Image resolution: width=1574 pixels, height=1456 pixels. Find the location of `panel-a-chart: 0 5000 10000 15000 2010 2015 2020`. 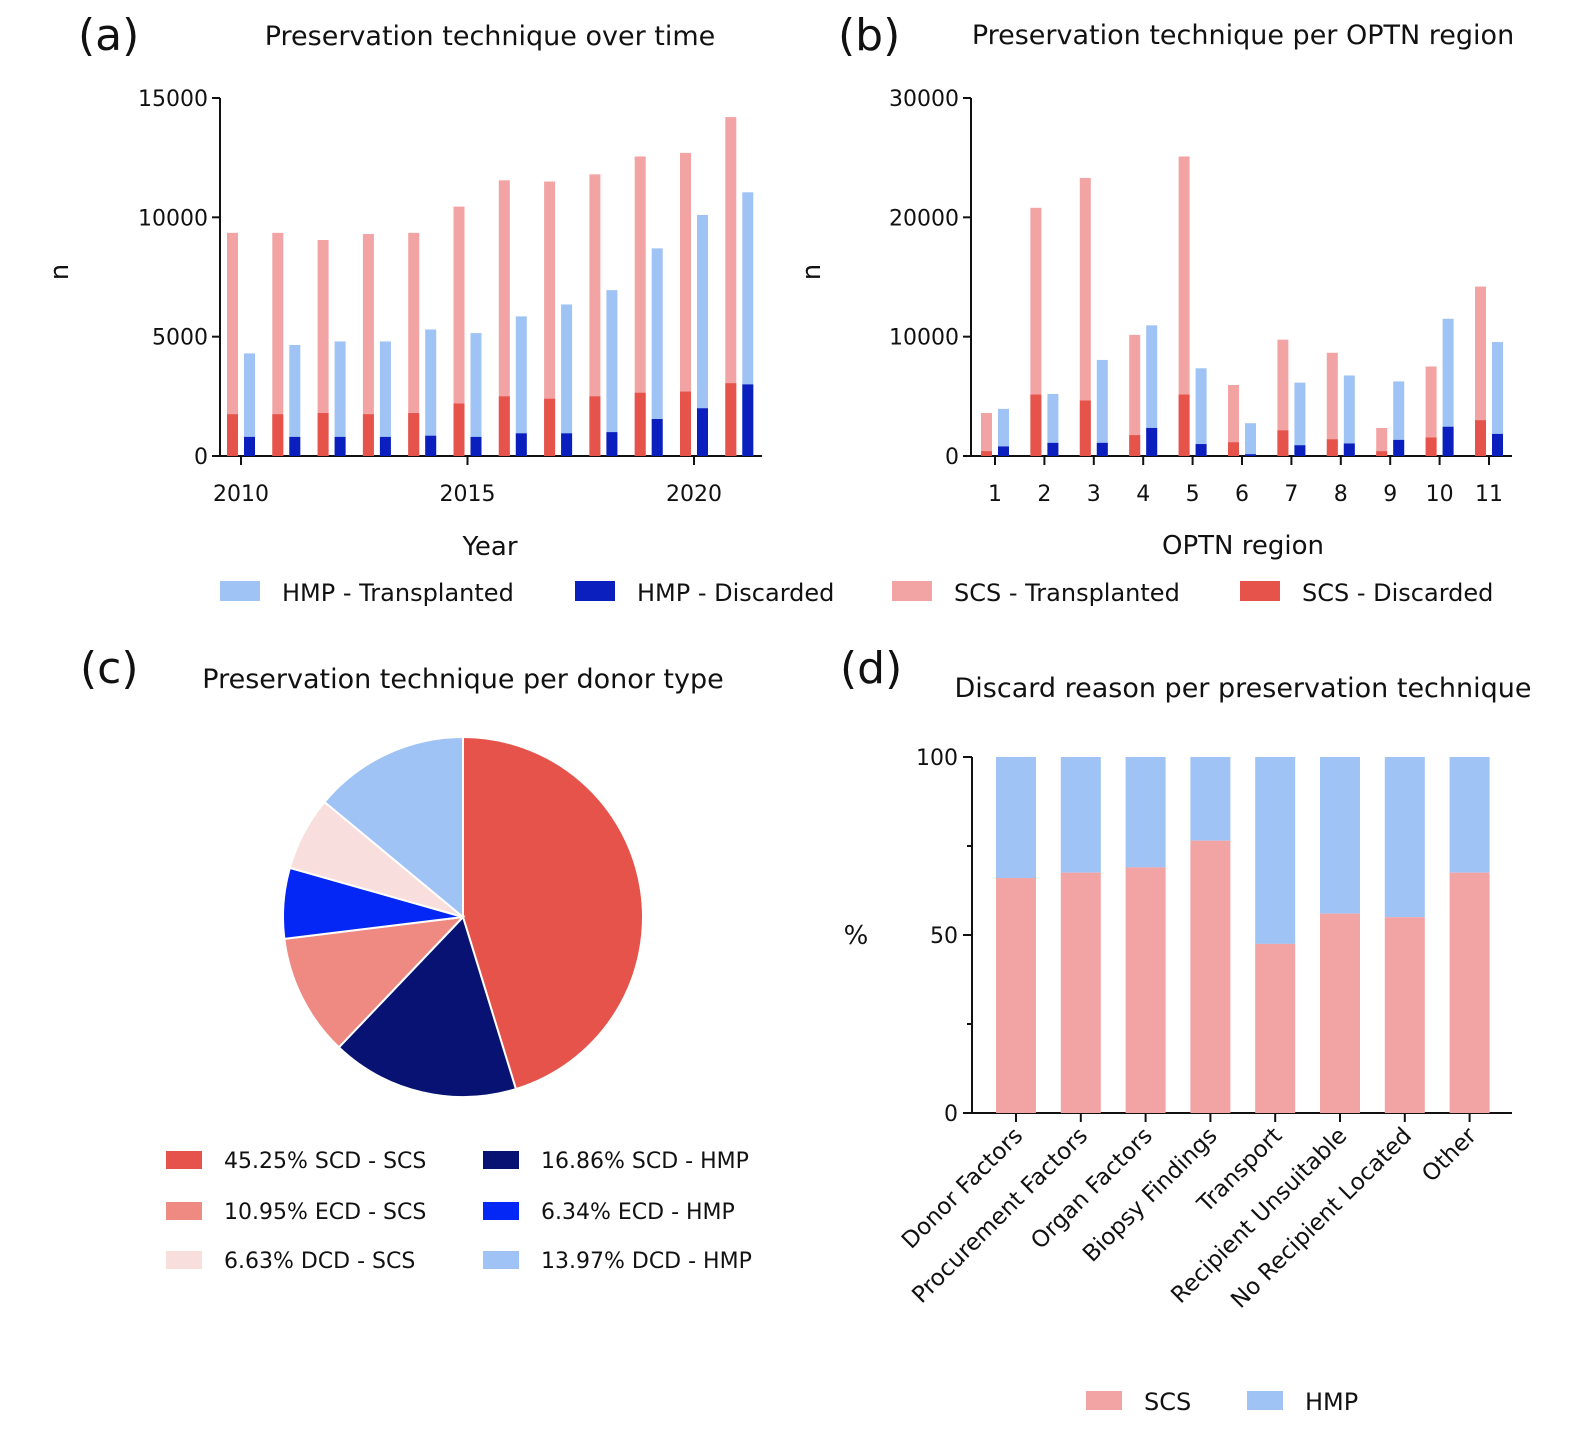

panel-a-chart: 0 5000 10000 15000 2010 2015 2020 is located at coordinates (450, 297).